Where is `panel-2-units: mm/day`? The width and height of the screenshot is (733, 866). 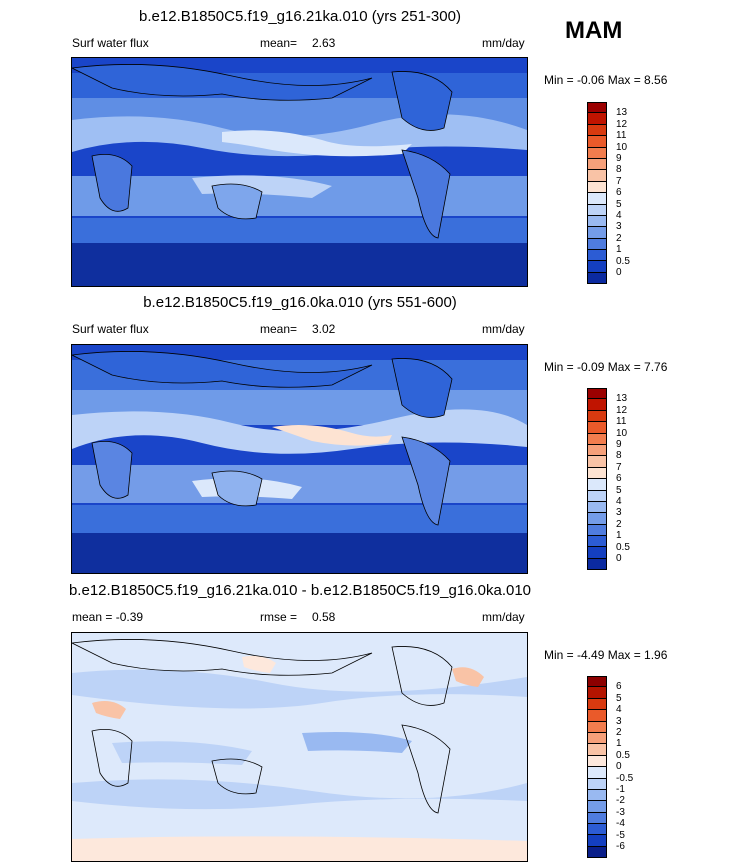
panel-2-units: mm/day is located at coordinates (503, 329).